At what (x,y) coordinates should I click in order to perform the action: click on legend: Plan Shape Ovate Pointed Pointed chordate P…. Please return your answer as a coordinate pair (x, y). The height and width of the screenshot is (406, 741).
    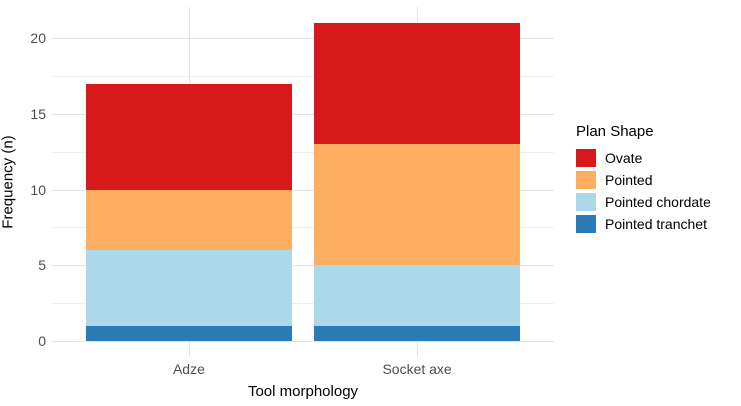
    Looking at the image, I should click on (643, 180).